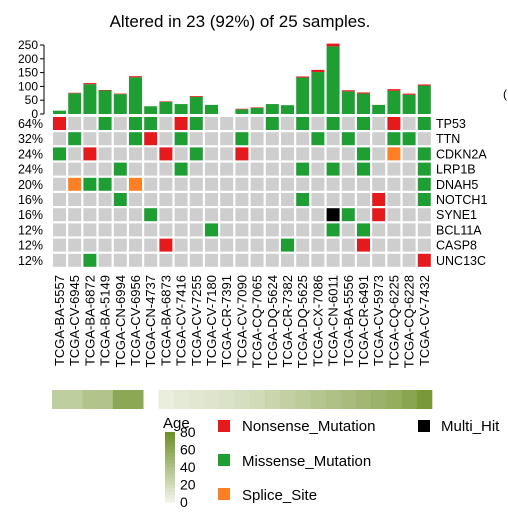 The height and width of the screenshot is (524, 508). Describe the element at coordinates (30, 185) in the screenshot. I see `gene-percent-label: 20%` at that location.